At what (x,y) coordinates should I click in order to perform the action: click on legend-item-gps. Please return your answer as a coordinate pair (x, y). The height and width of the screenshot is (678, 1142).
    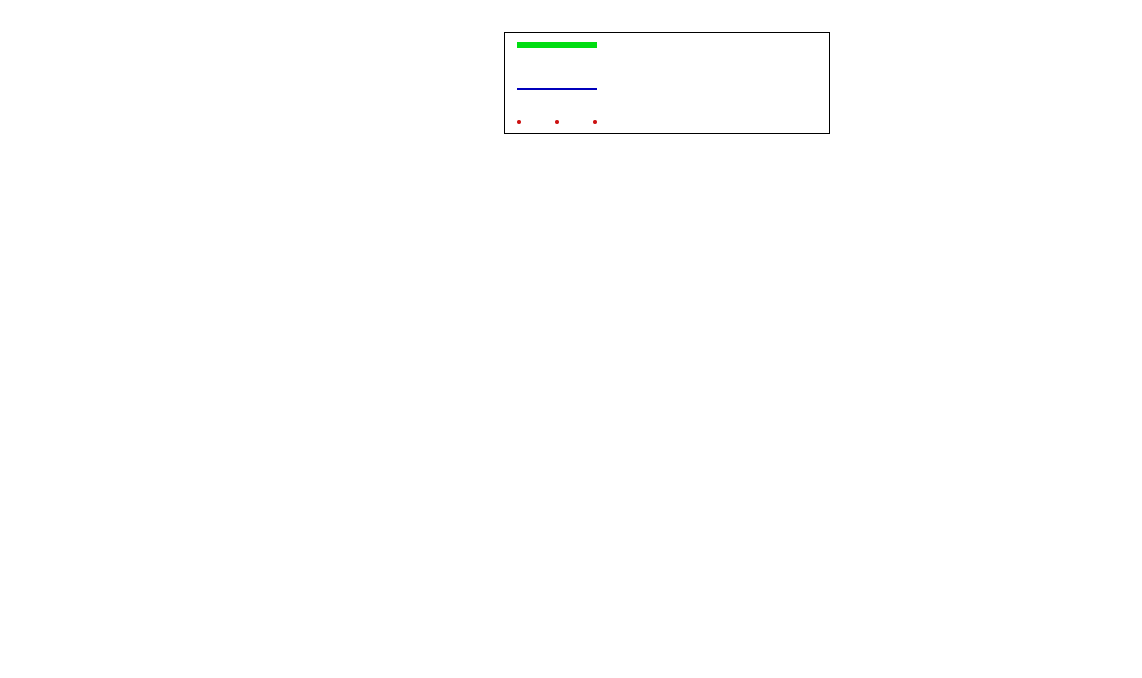
    Looking at the image, I should click on (667, 45).